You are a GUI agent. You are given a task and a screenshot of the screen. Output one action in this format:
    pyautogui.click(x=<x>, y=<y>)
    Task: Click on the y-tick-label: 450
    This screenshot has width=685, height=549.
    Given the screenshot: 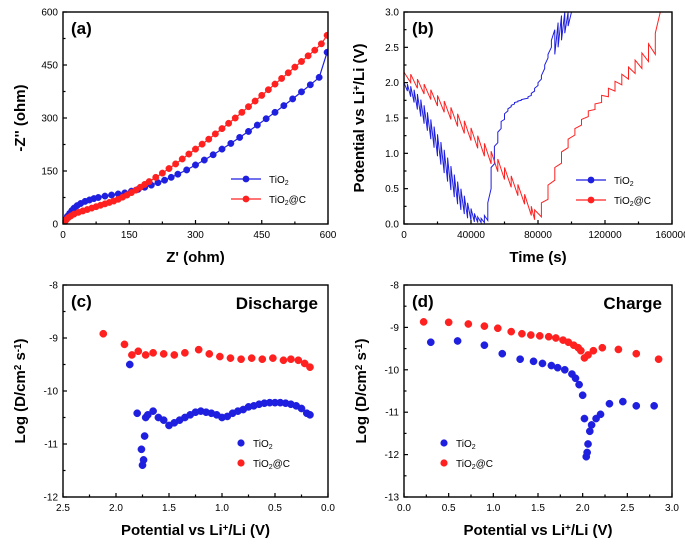 What is the action you would take?
    pyautogui.click(x=49, y=66)
    